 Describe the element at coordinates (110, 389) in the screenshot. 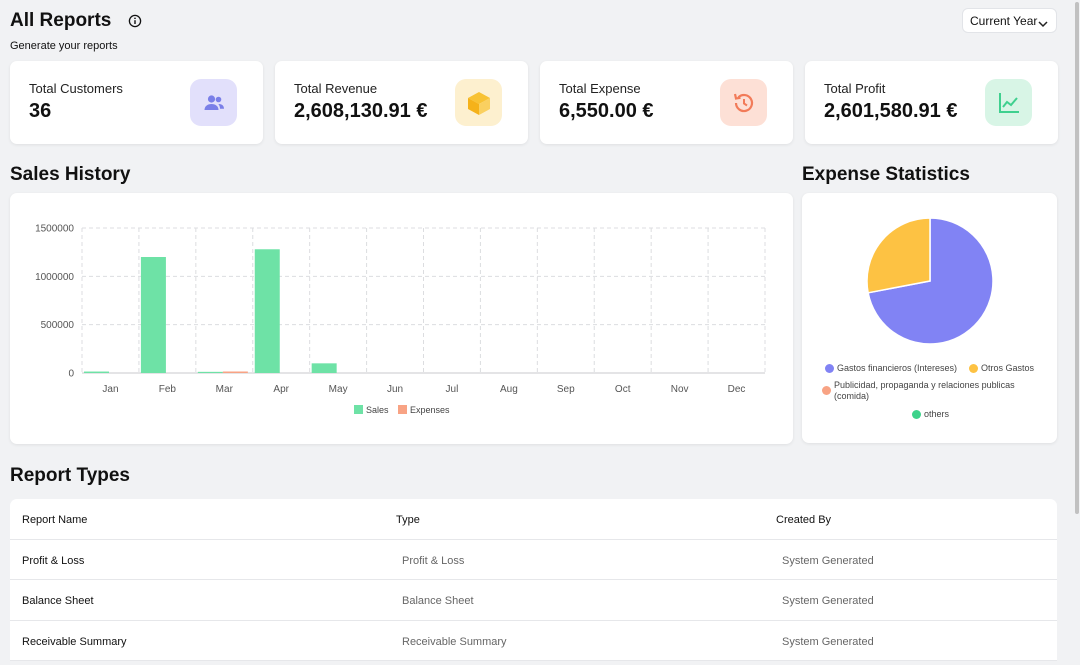

I see `x-tick-label: Jan` at that location.